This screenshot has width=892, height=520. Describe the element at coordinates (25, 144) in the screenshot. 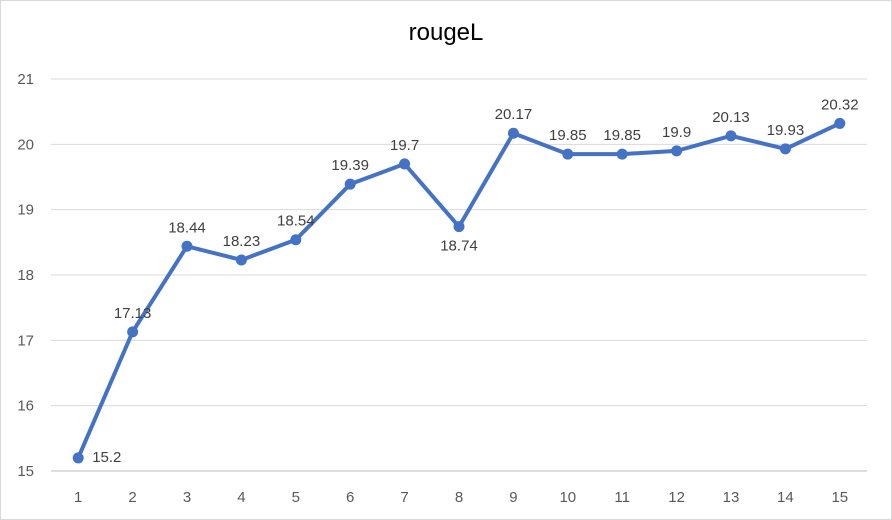

I see `y-tick-label: 20` at that location.